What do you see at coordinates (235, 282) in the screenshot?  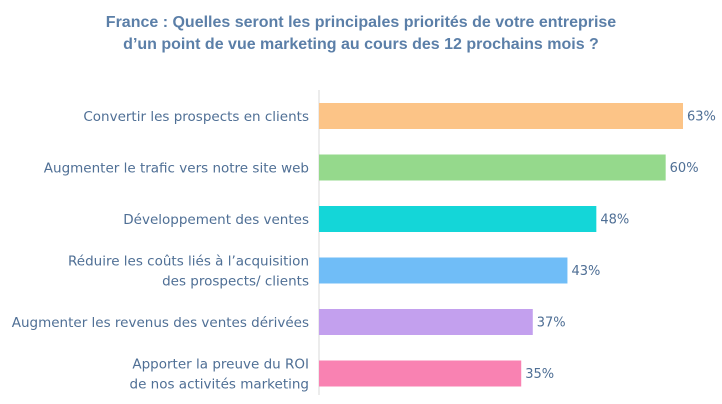 I see `category-label-4-line-2: des prospects/ clients` at bounding box center [235, 282].